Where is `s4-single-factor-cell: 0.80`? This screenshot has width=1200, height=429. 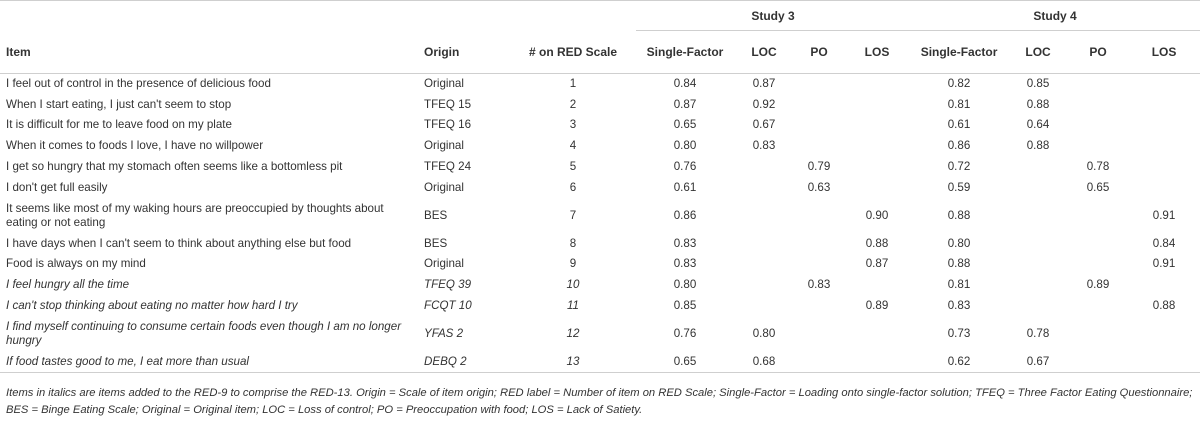
s4-single-factor-cell: 0.80 is located at coordinates (959, 243).